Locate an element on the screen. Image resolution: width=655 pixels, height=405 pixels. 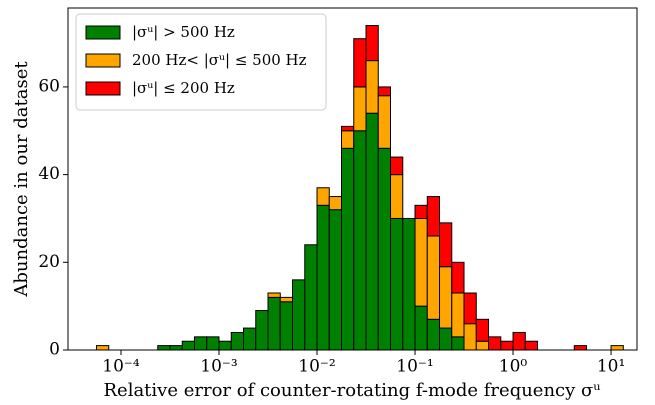
legend-label: |σᵘ| > 500 Hz is located at coordinates (183, 32).